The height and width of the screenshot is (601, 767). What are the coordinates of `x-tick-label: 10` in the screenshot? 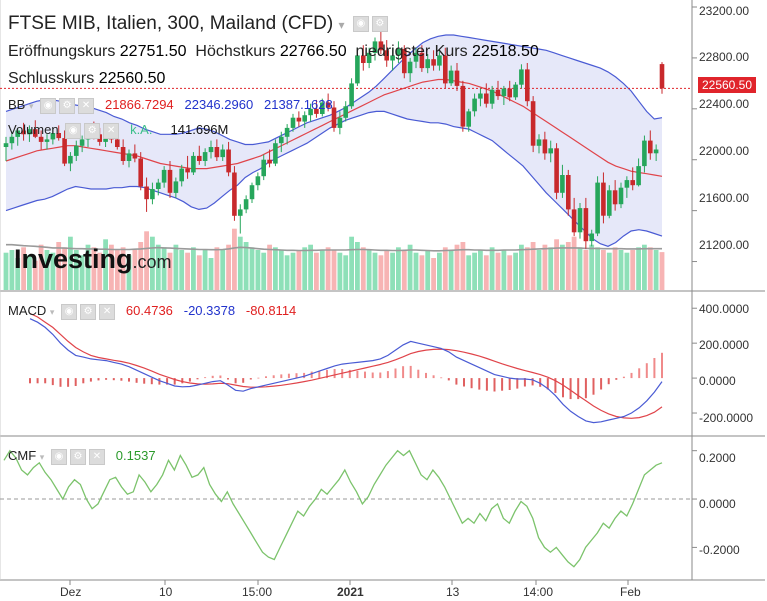 It's located at (166, 592).